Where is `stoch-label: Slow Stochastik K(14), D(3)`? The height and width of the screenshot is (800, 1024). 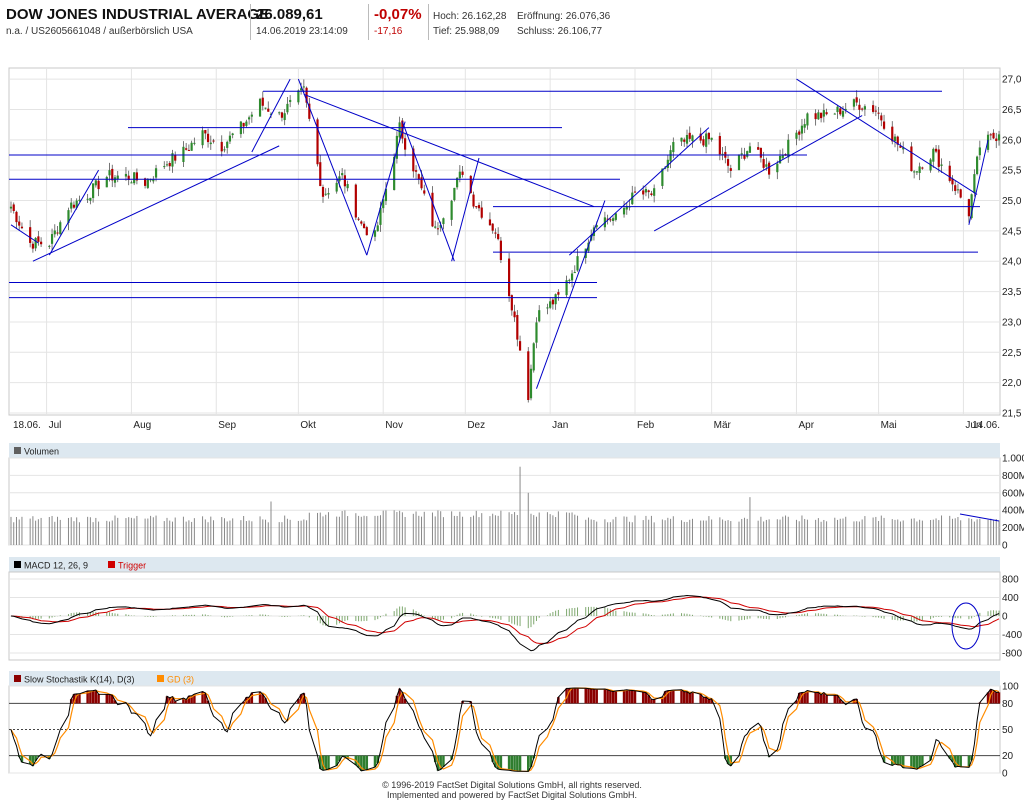 stoch-label: Slow Stochastik K(14), D(3) is located at coordinates (79, 680).